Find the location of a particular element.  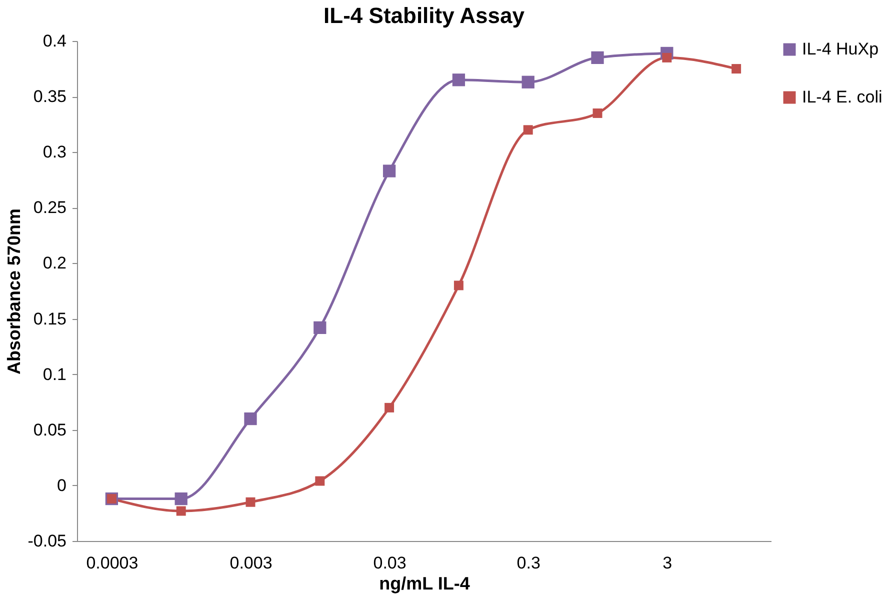

x-tick-label: 0.03 is located at coordinates (389, 563).